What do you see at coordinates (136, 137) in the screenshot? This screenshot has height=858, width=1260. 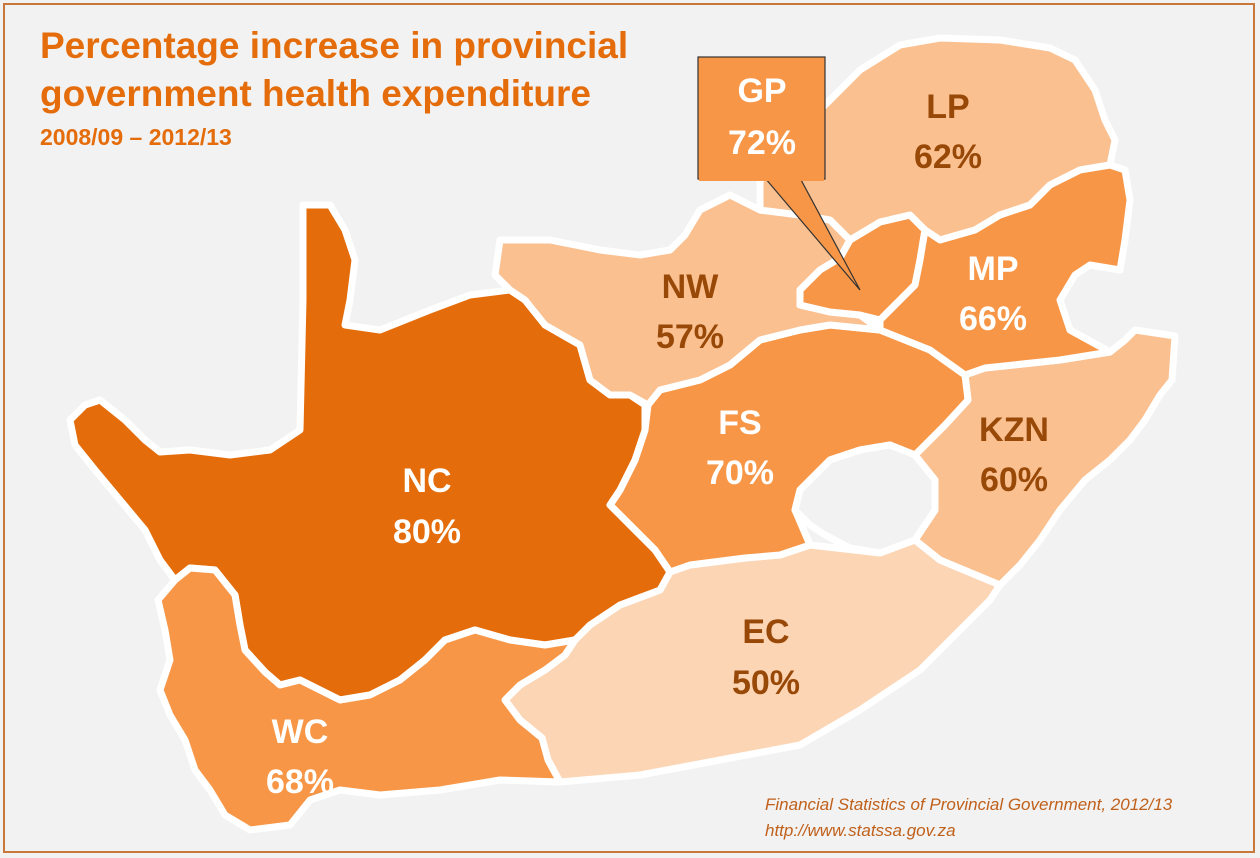 I see `map-subtitle: 2008/09 – 2012/13` at bounding box center [136, 137].